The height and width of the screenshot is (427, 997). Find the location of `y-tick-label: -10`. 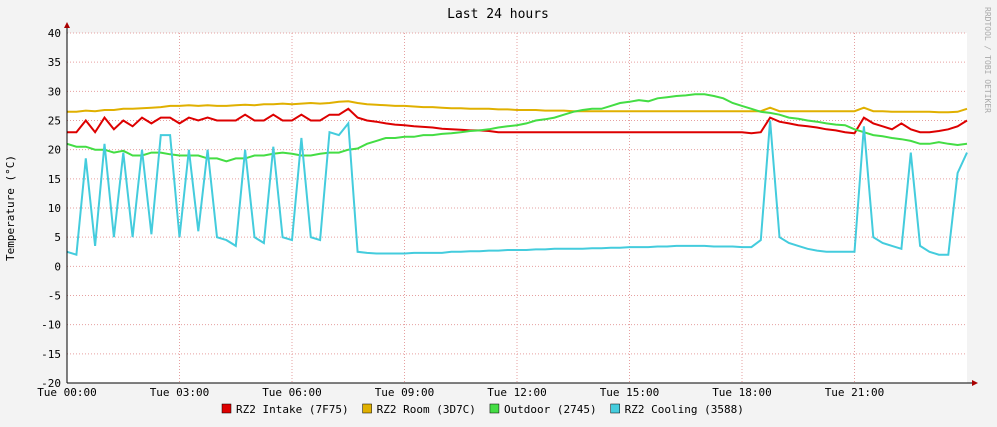

y-tick-label: -10 is located at coordinates (51, 325).